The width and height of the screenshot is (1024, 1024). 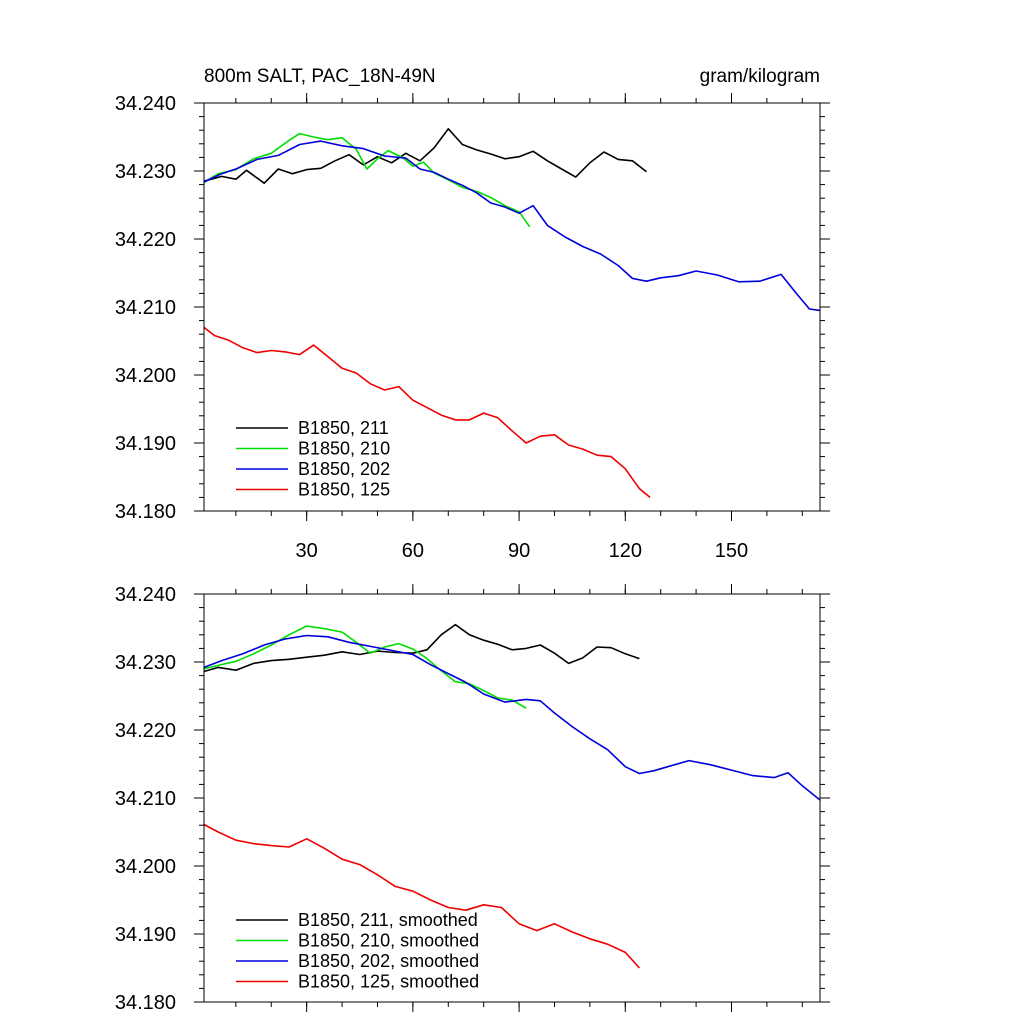 I want to click on x-tick-label: 30, so click(x=307, y=551).